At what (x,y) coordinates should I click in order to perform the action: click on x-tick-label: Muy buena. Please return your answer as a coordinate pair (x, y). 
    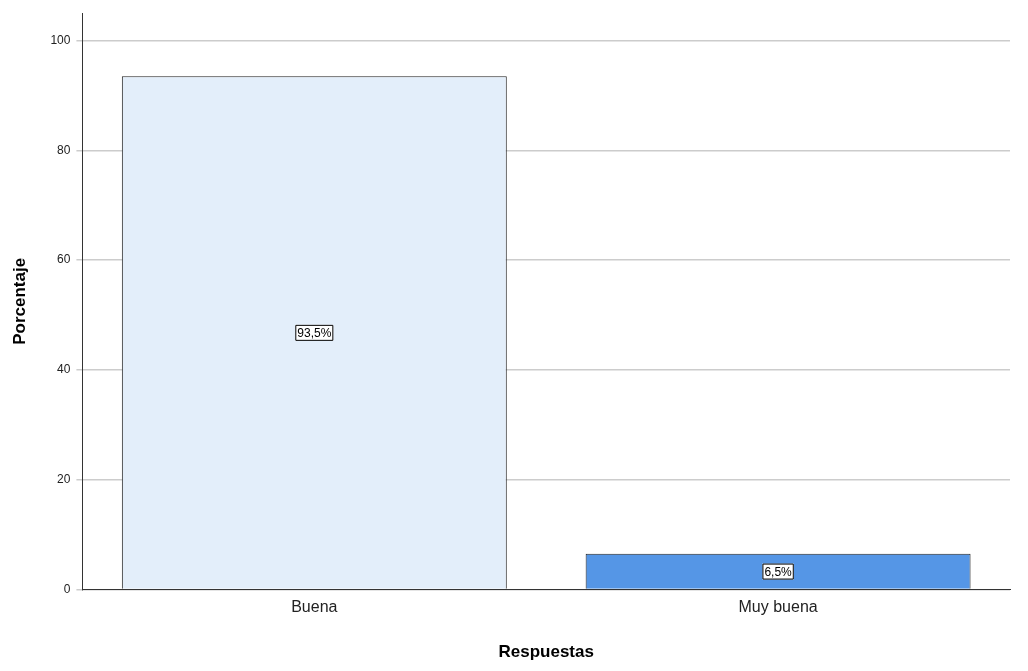
    Looking at the image, I should click on (778, 607).